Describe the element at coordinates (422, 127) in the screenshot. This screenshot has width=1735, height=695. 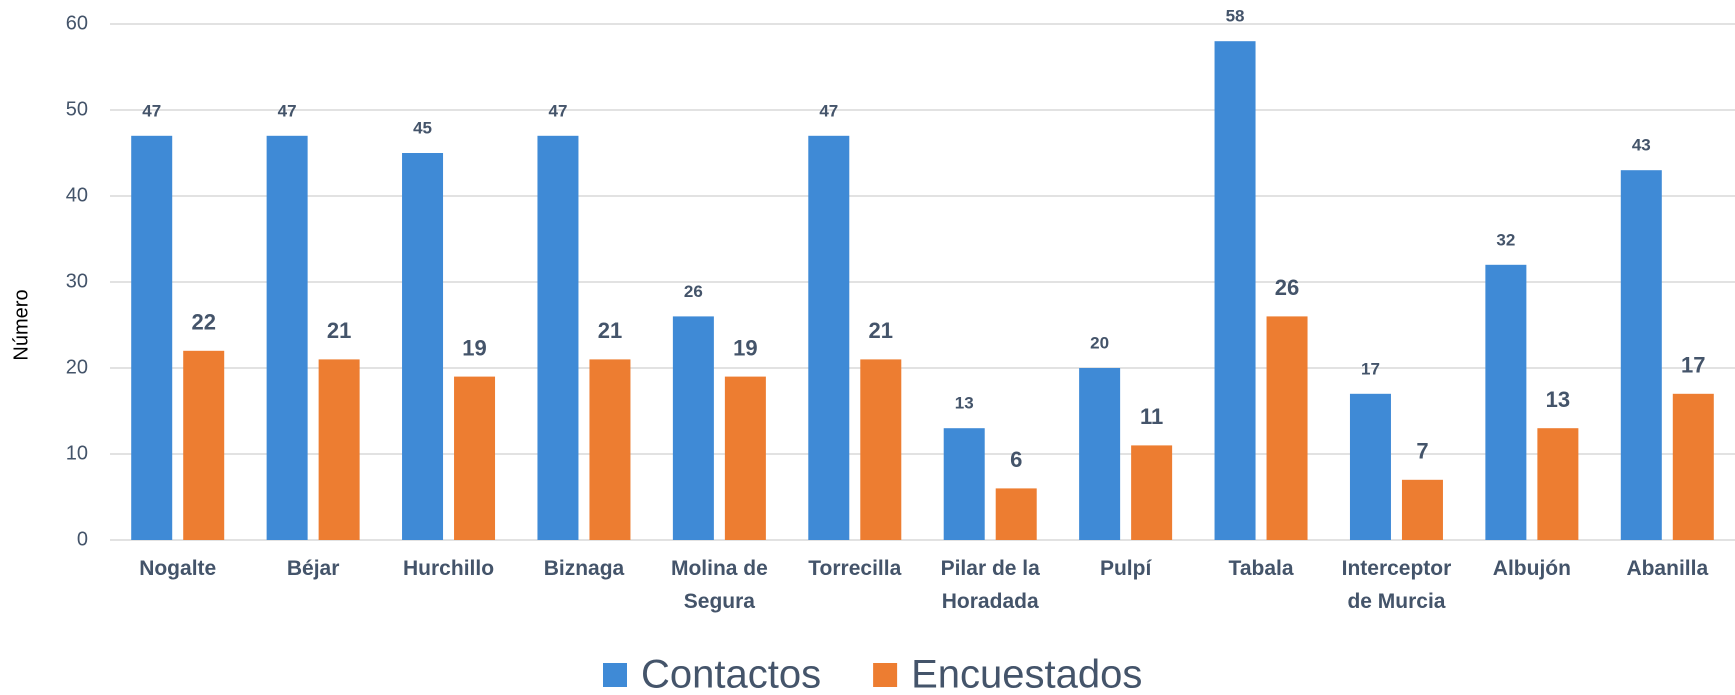
I see `data-label: 45` at that location.